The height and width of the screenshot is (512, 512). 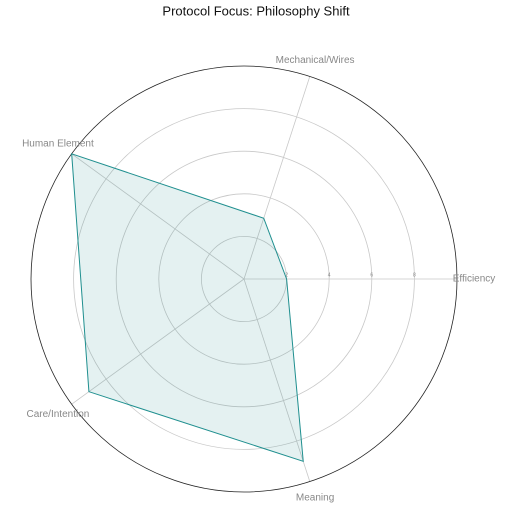 What do you see at coordinates (329, 275) in the screenshot?
I see `tick-label: 4` at bounding box center [329, 275].